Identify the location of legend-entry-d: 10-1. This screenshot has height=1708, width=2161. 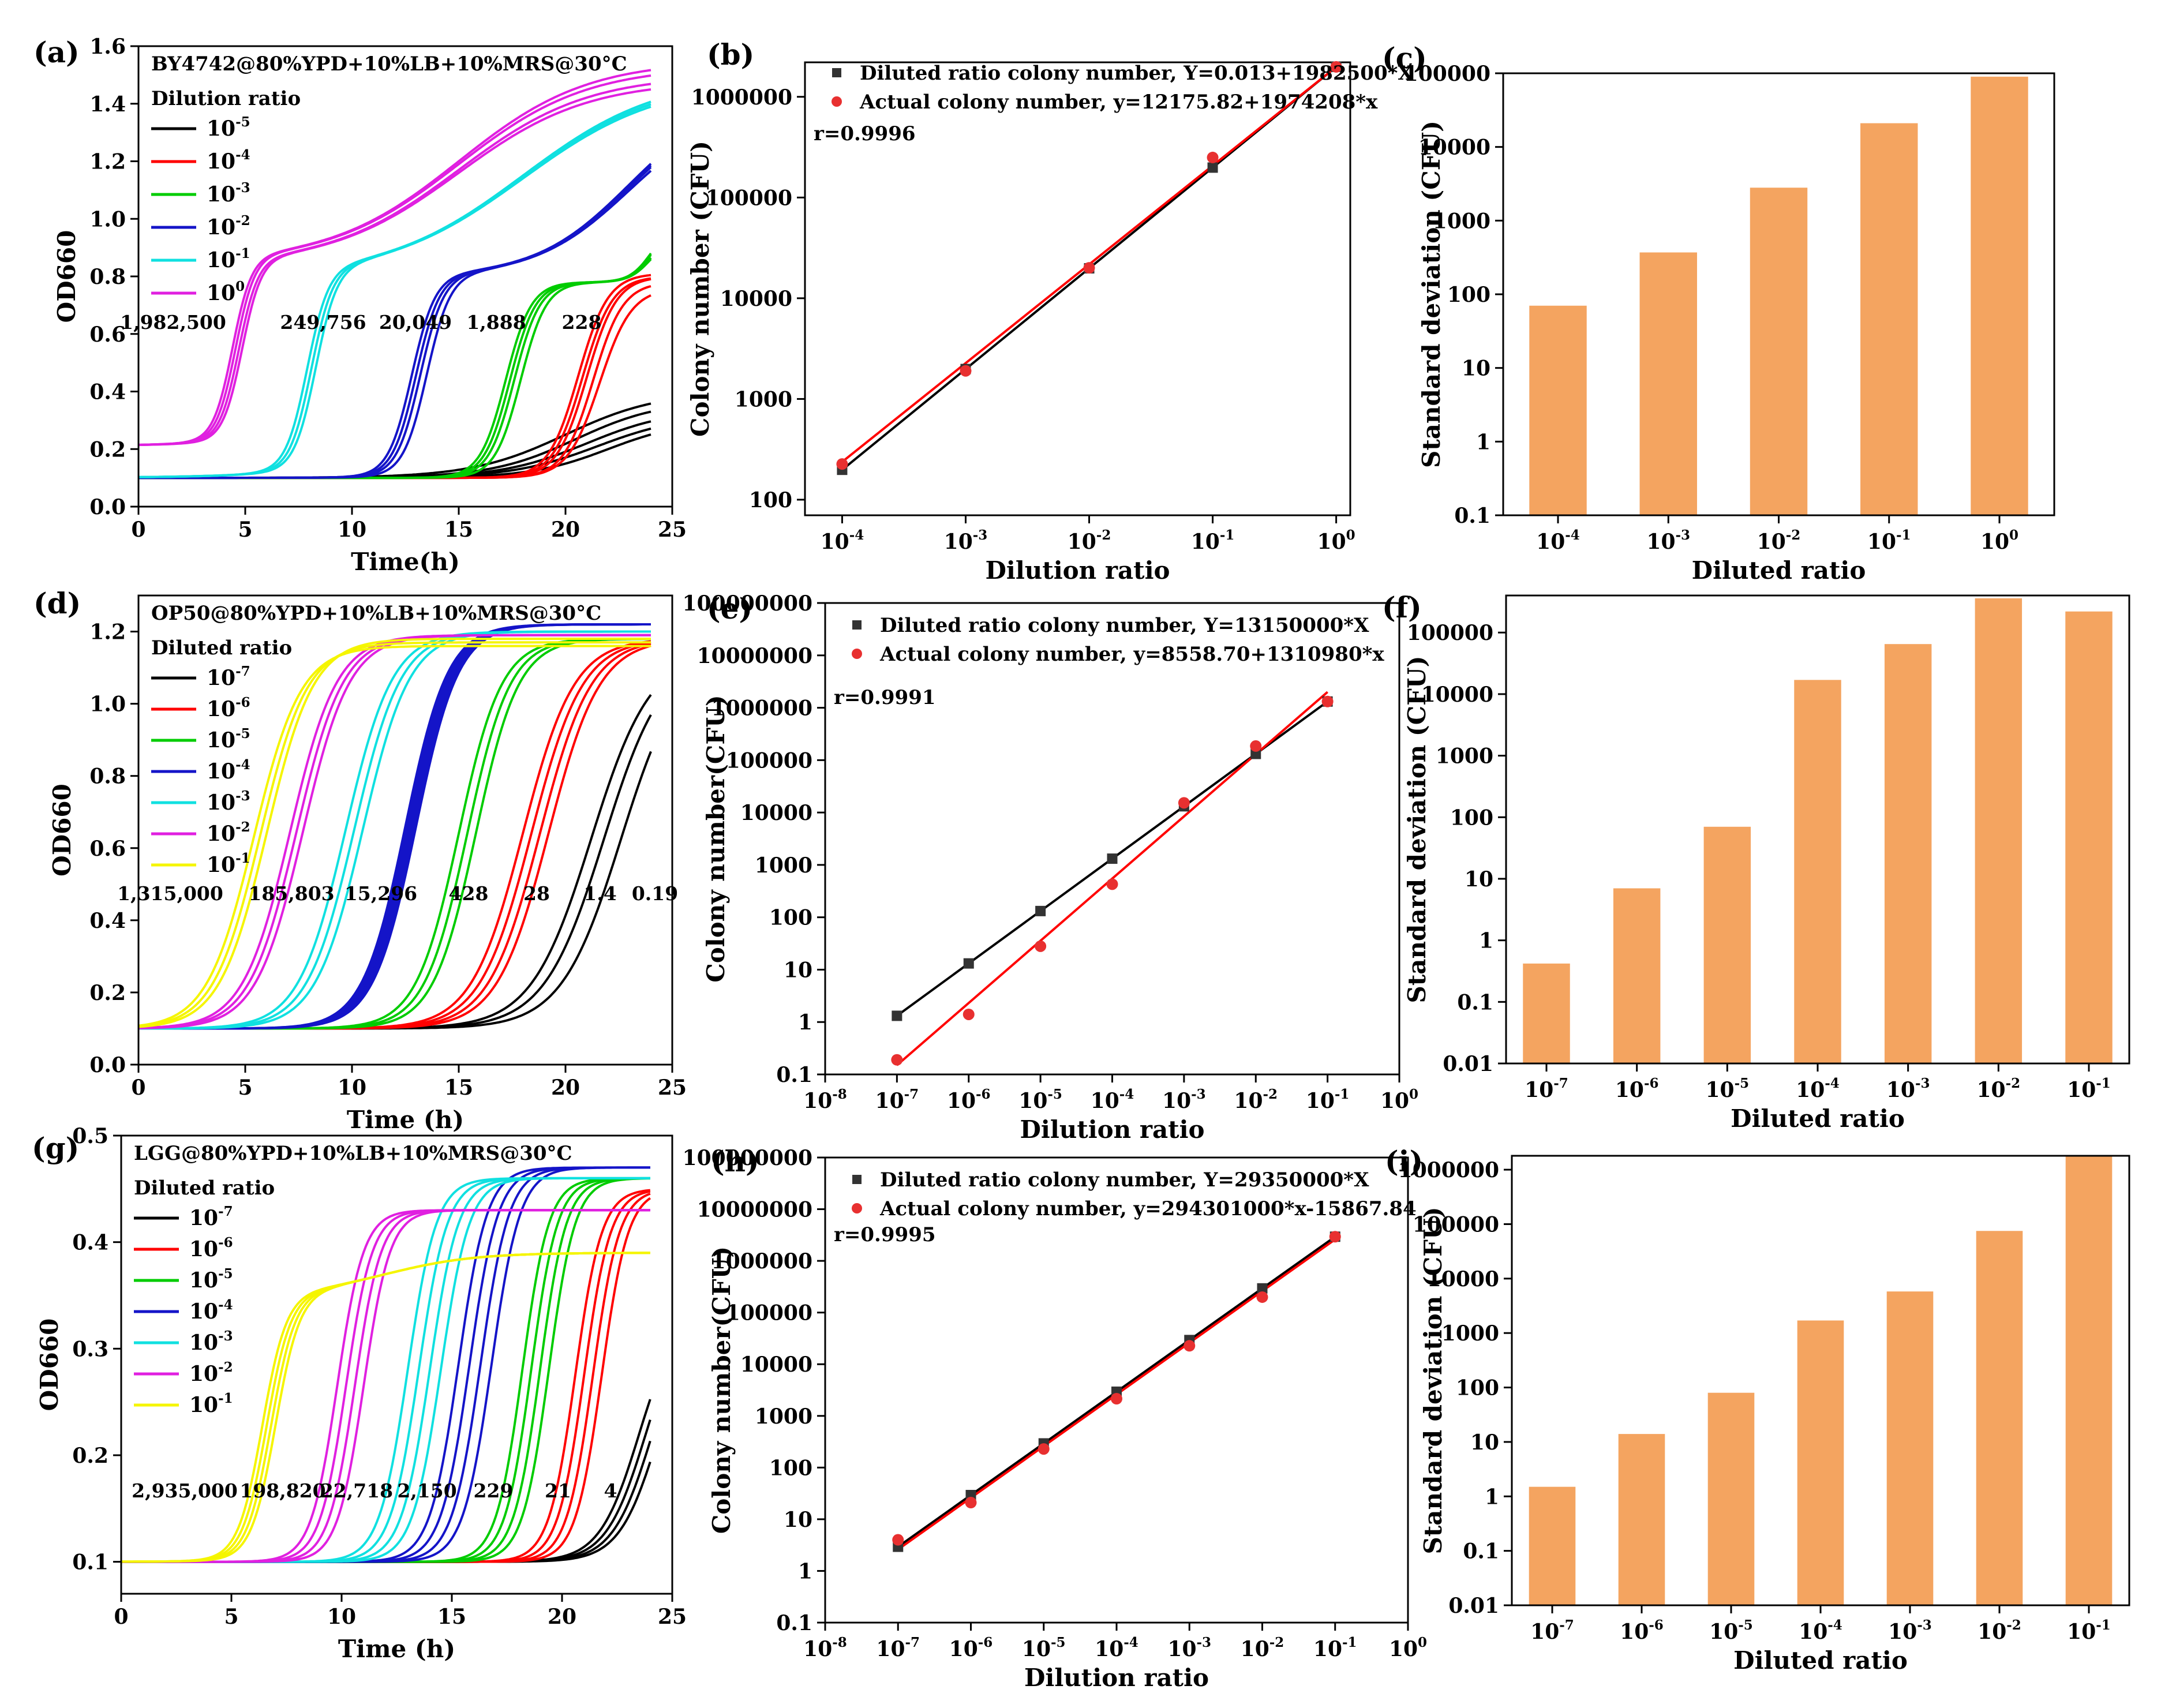
(228, 864).